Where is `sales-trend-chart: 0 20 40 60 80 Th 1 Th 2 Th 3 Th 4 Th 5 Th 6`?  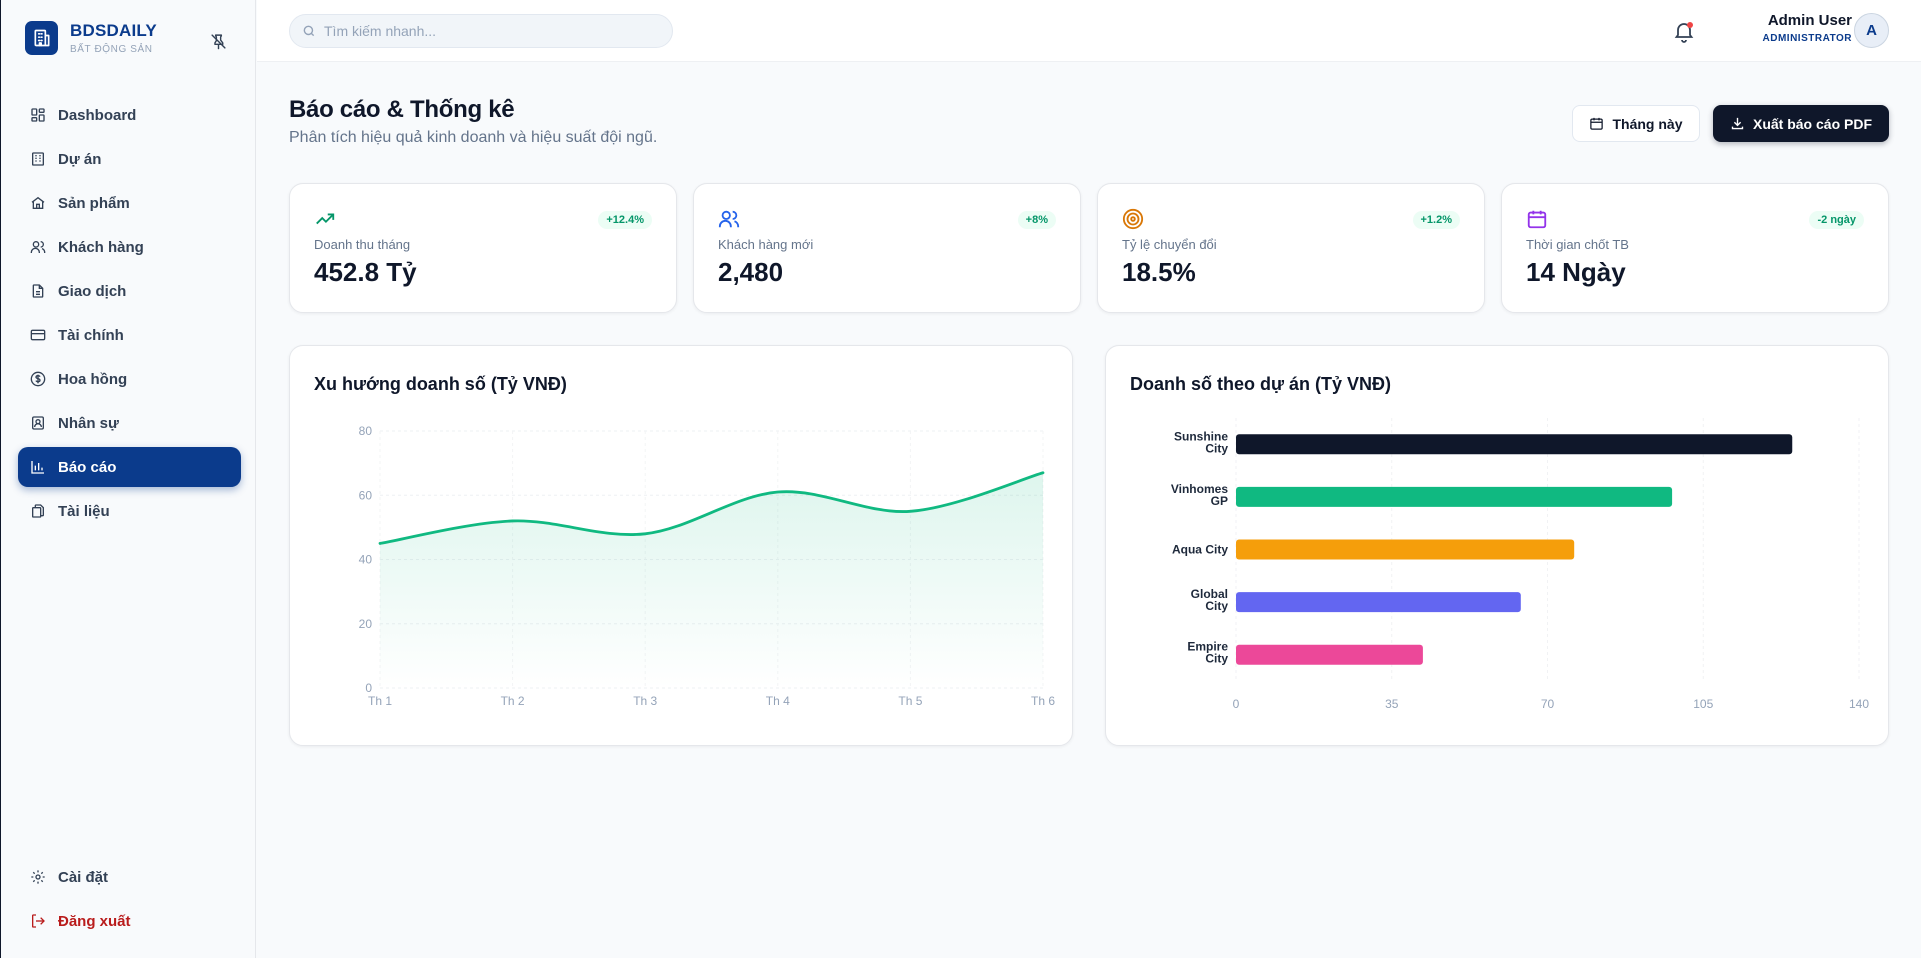
sales-trend-chart: 0 20 40 60 80 Th 1 Th 2 Th 3 Th 4 Th 5 Th 6 is located at coordinates (707, 566).